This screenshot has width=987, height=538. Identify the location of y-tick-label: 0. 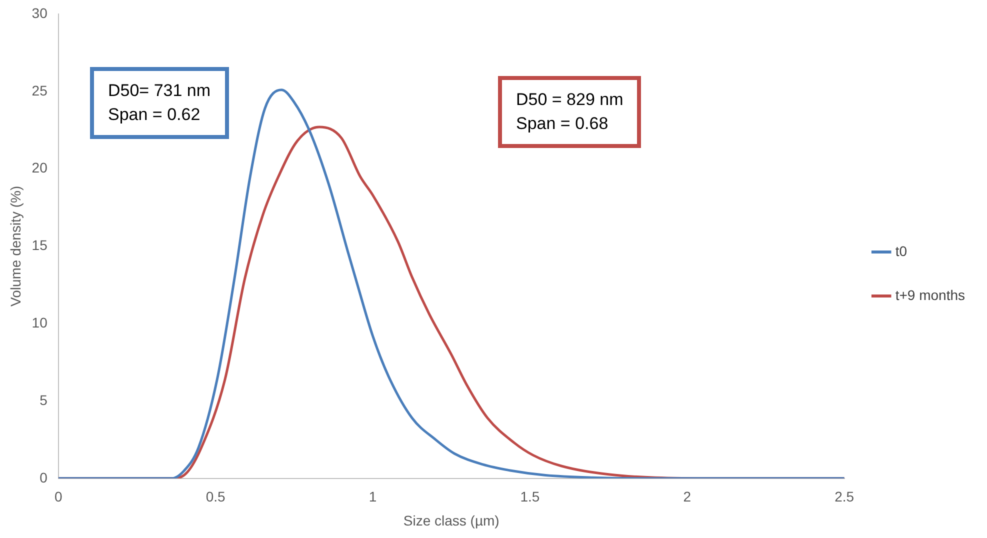
(44, 477).